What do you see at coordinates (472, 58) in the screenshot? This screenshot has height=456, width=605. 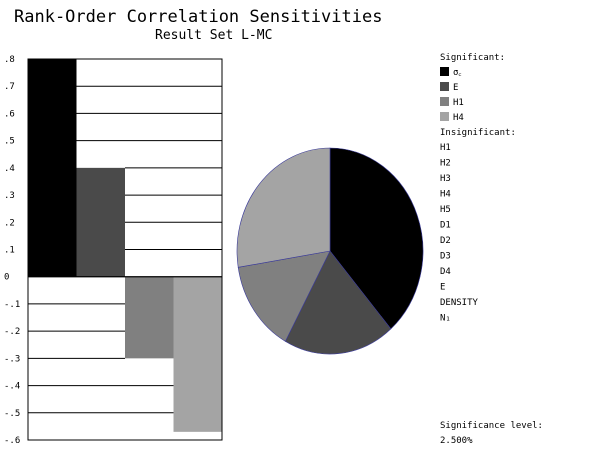 I see `legend-significant-heading: Significant:` at bounding box center [472, 58].